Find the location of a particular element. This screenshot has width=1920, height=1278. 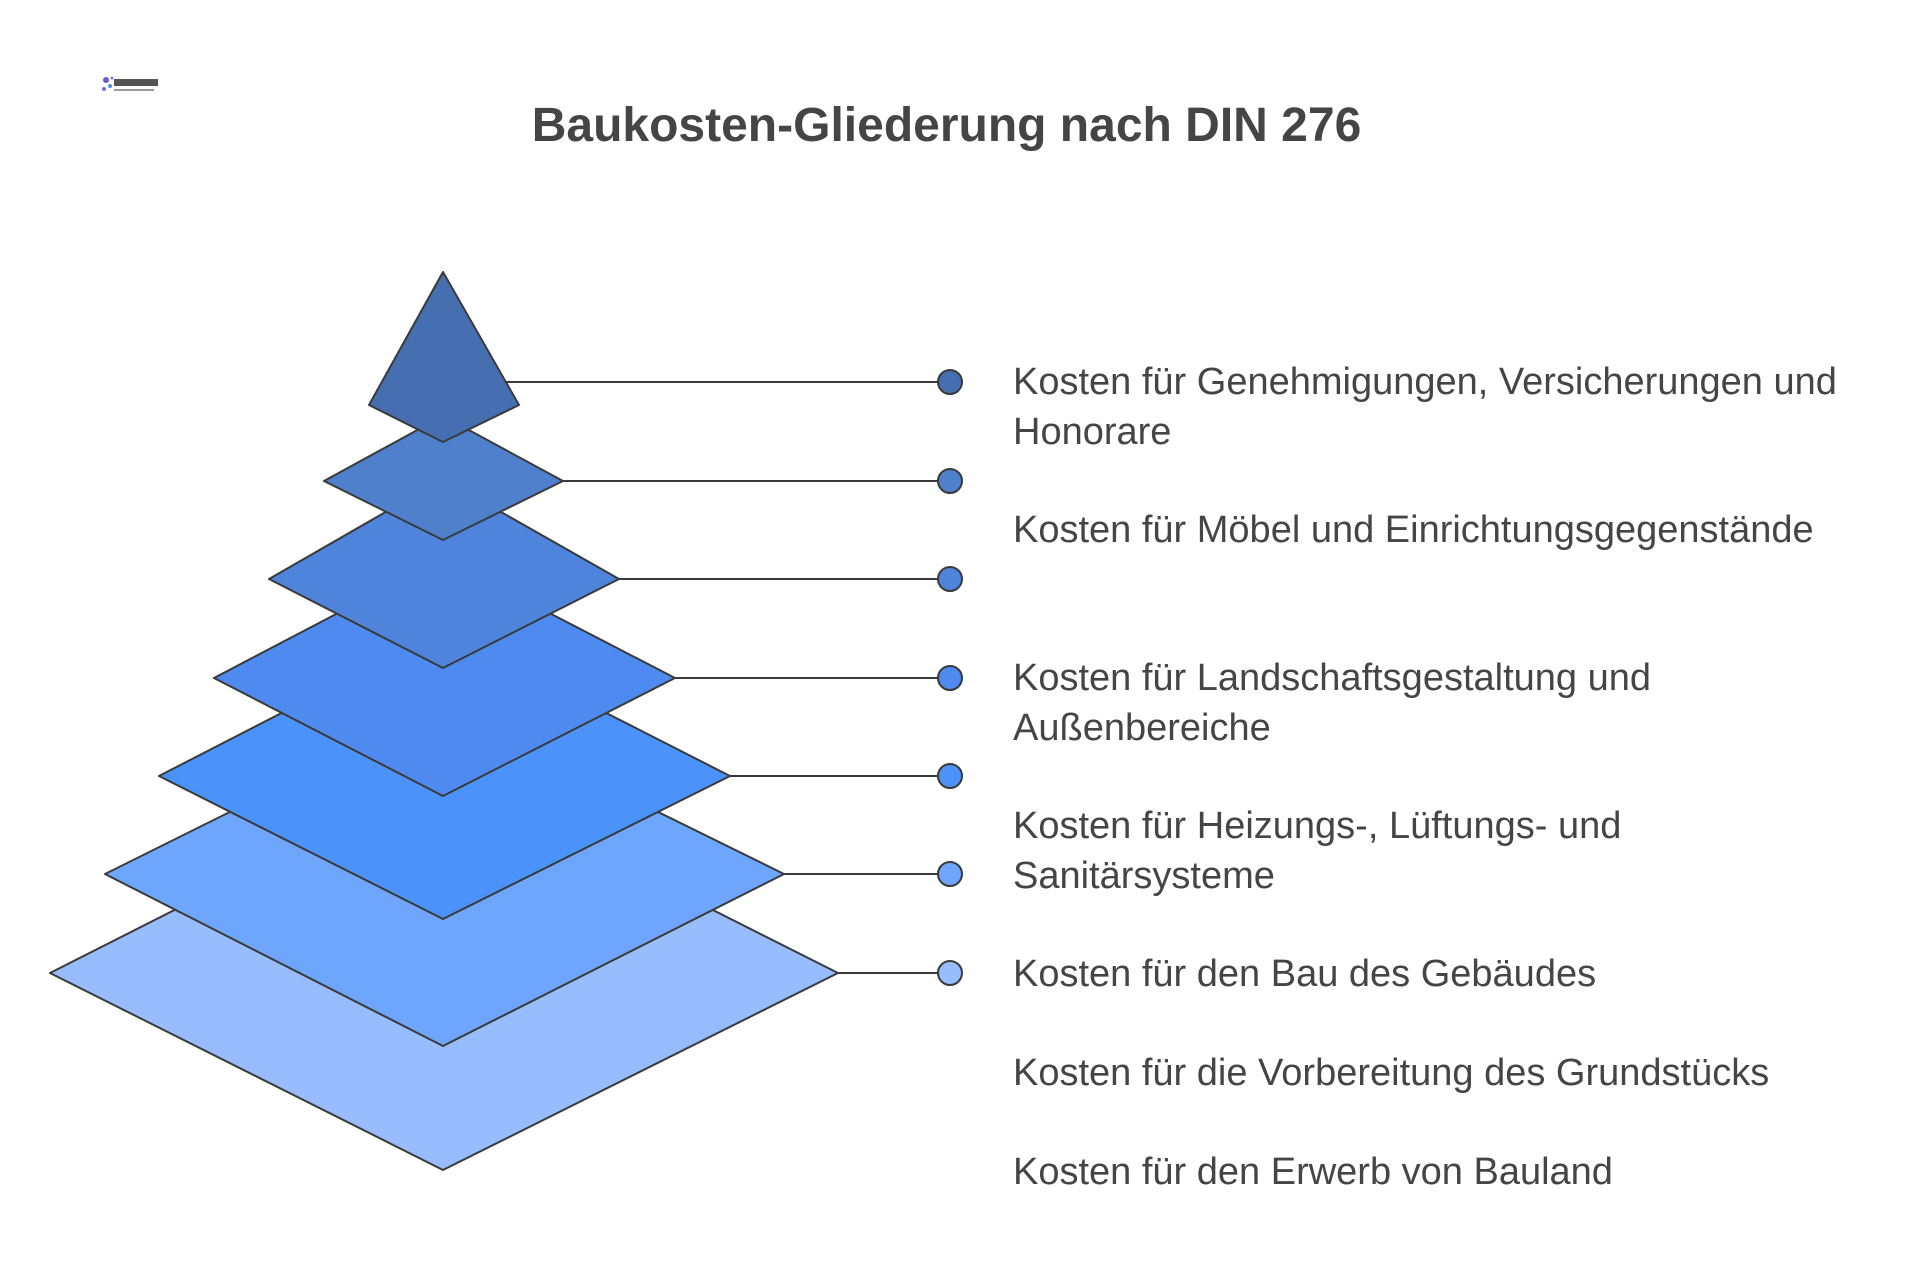

label-erwerb-bauland: Kosten für den Erwerb von Bauland is located at coordinates (1313, 1172).